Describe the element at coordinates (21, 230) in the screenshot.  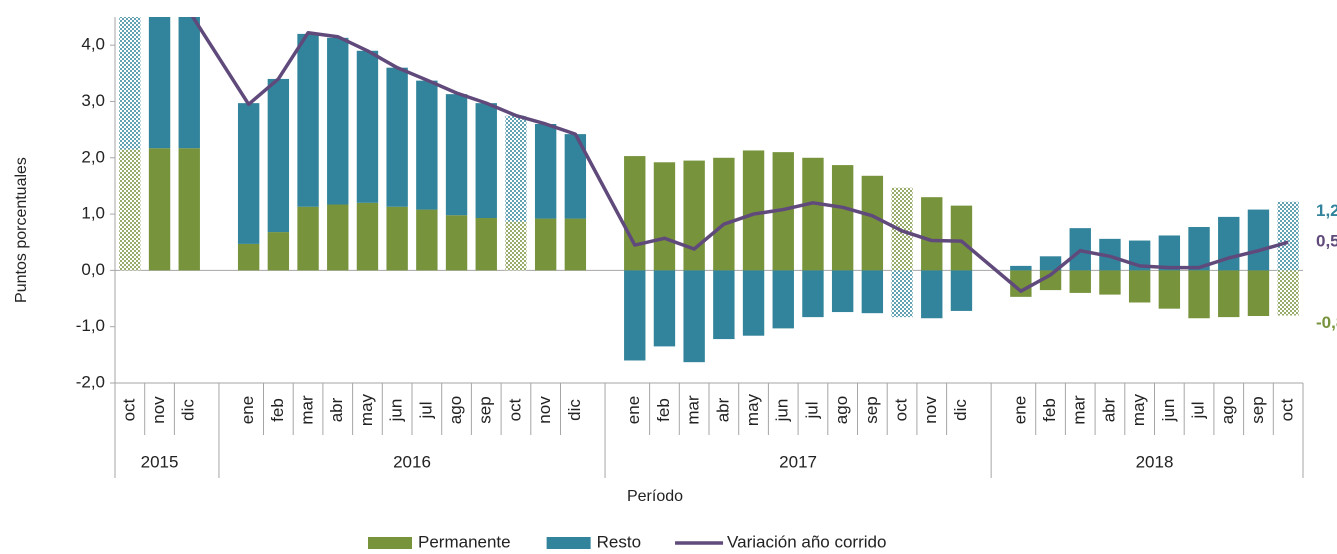
I see `y-axis-label: Puntos porcentuales` at that location.